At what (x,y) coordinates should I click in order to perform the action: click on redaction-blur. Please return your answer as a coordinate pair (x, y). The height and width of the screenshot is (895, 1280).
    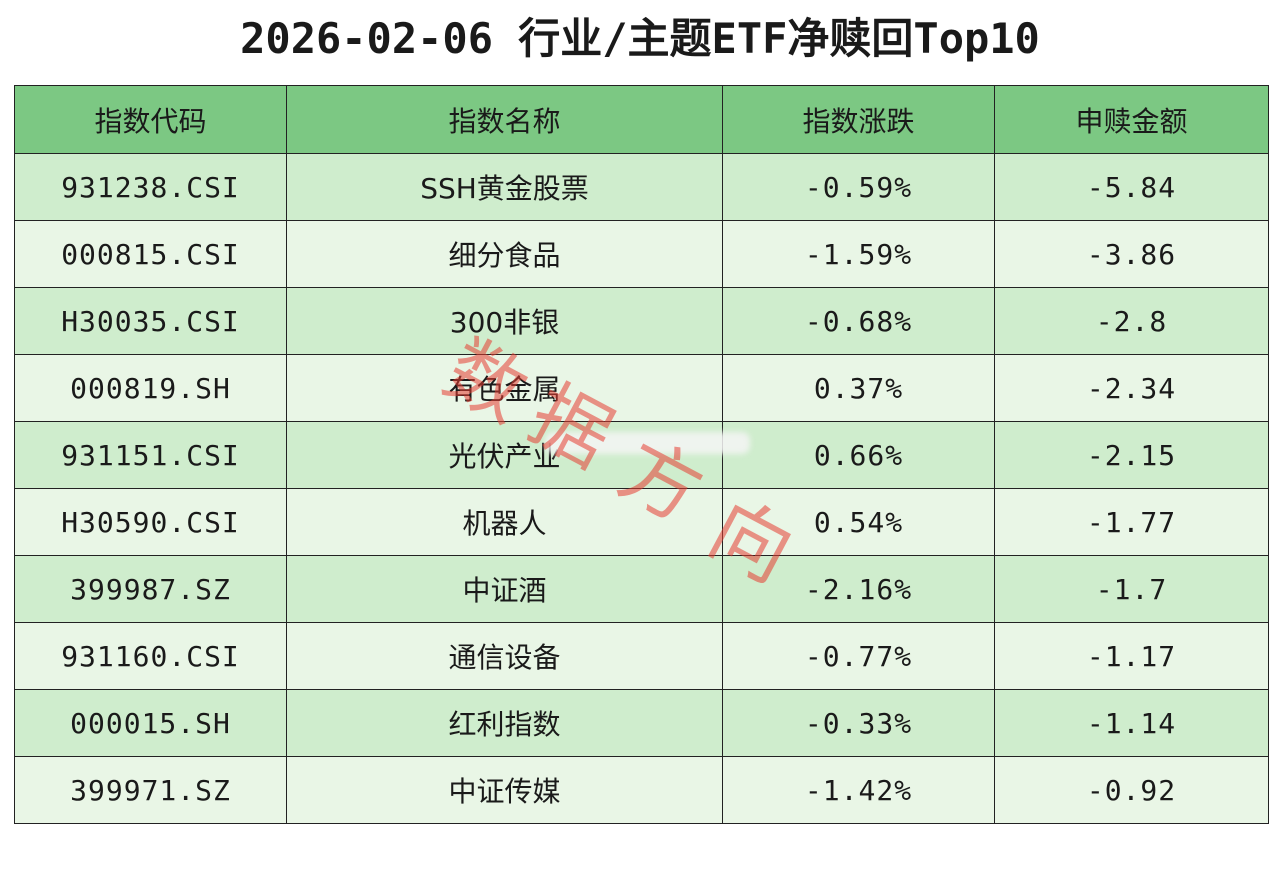
    Looking at the image, I should click on (647, 443).